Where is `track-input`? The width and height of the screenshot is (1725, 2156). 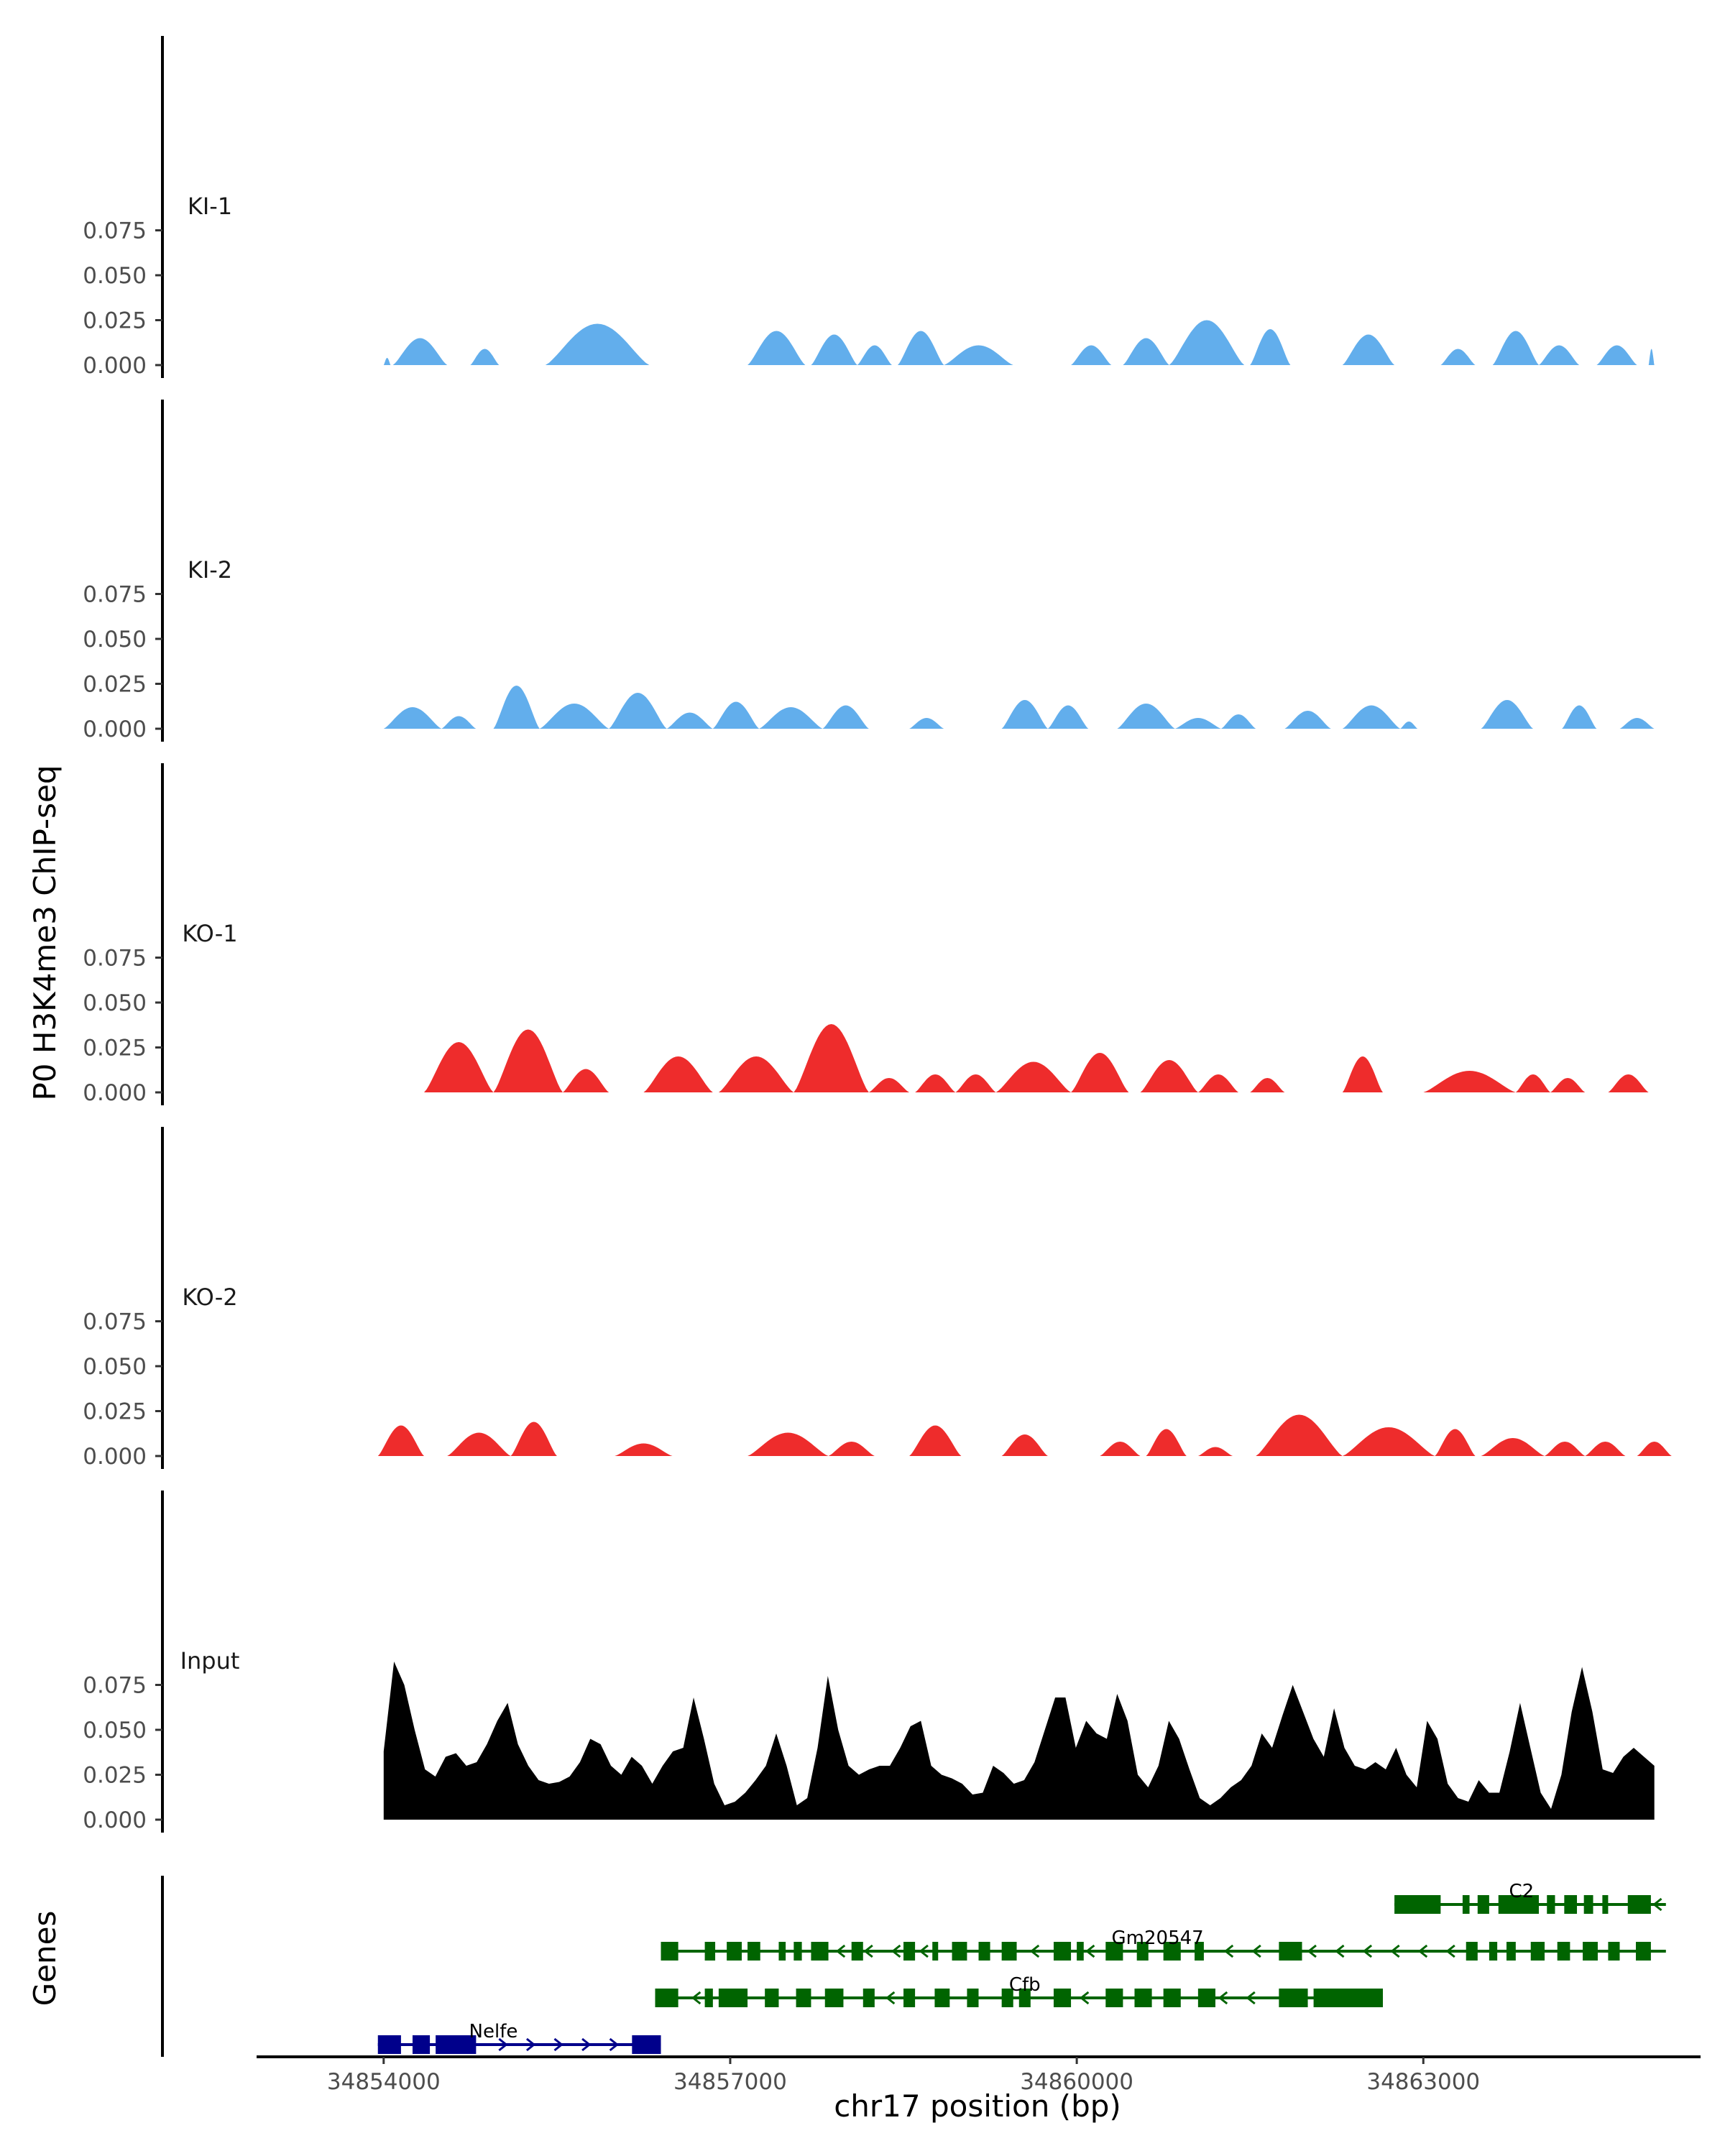
track-input is located at coordinates (1019, 1741).